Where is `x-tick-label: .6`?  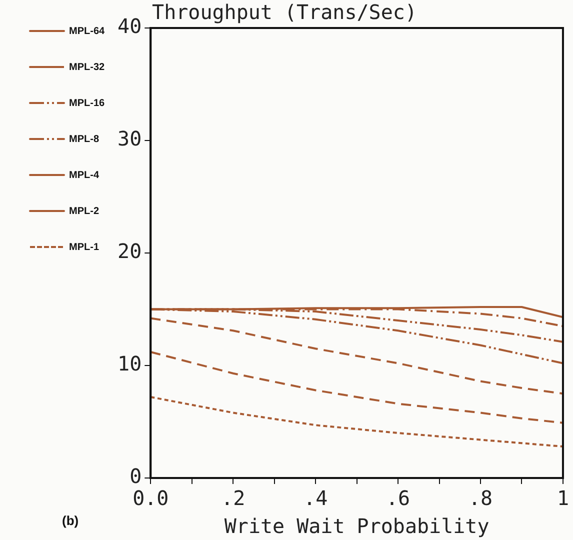 x-tick-label: .6 is located at coordinates (398, 498).